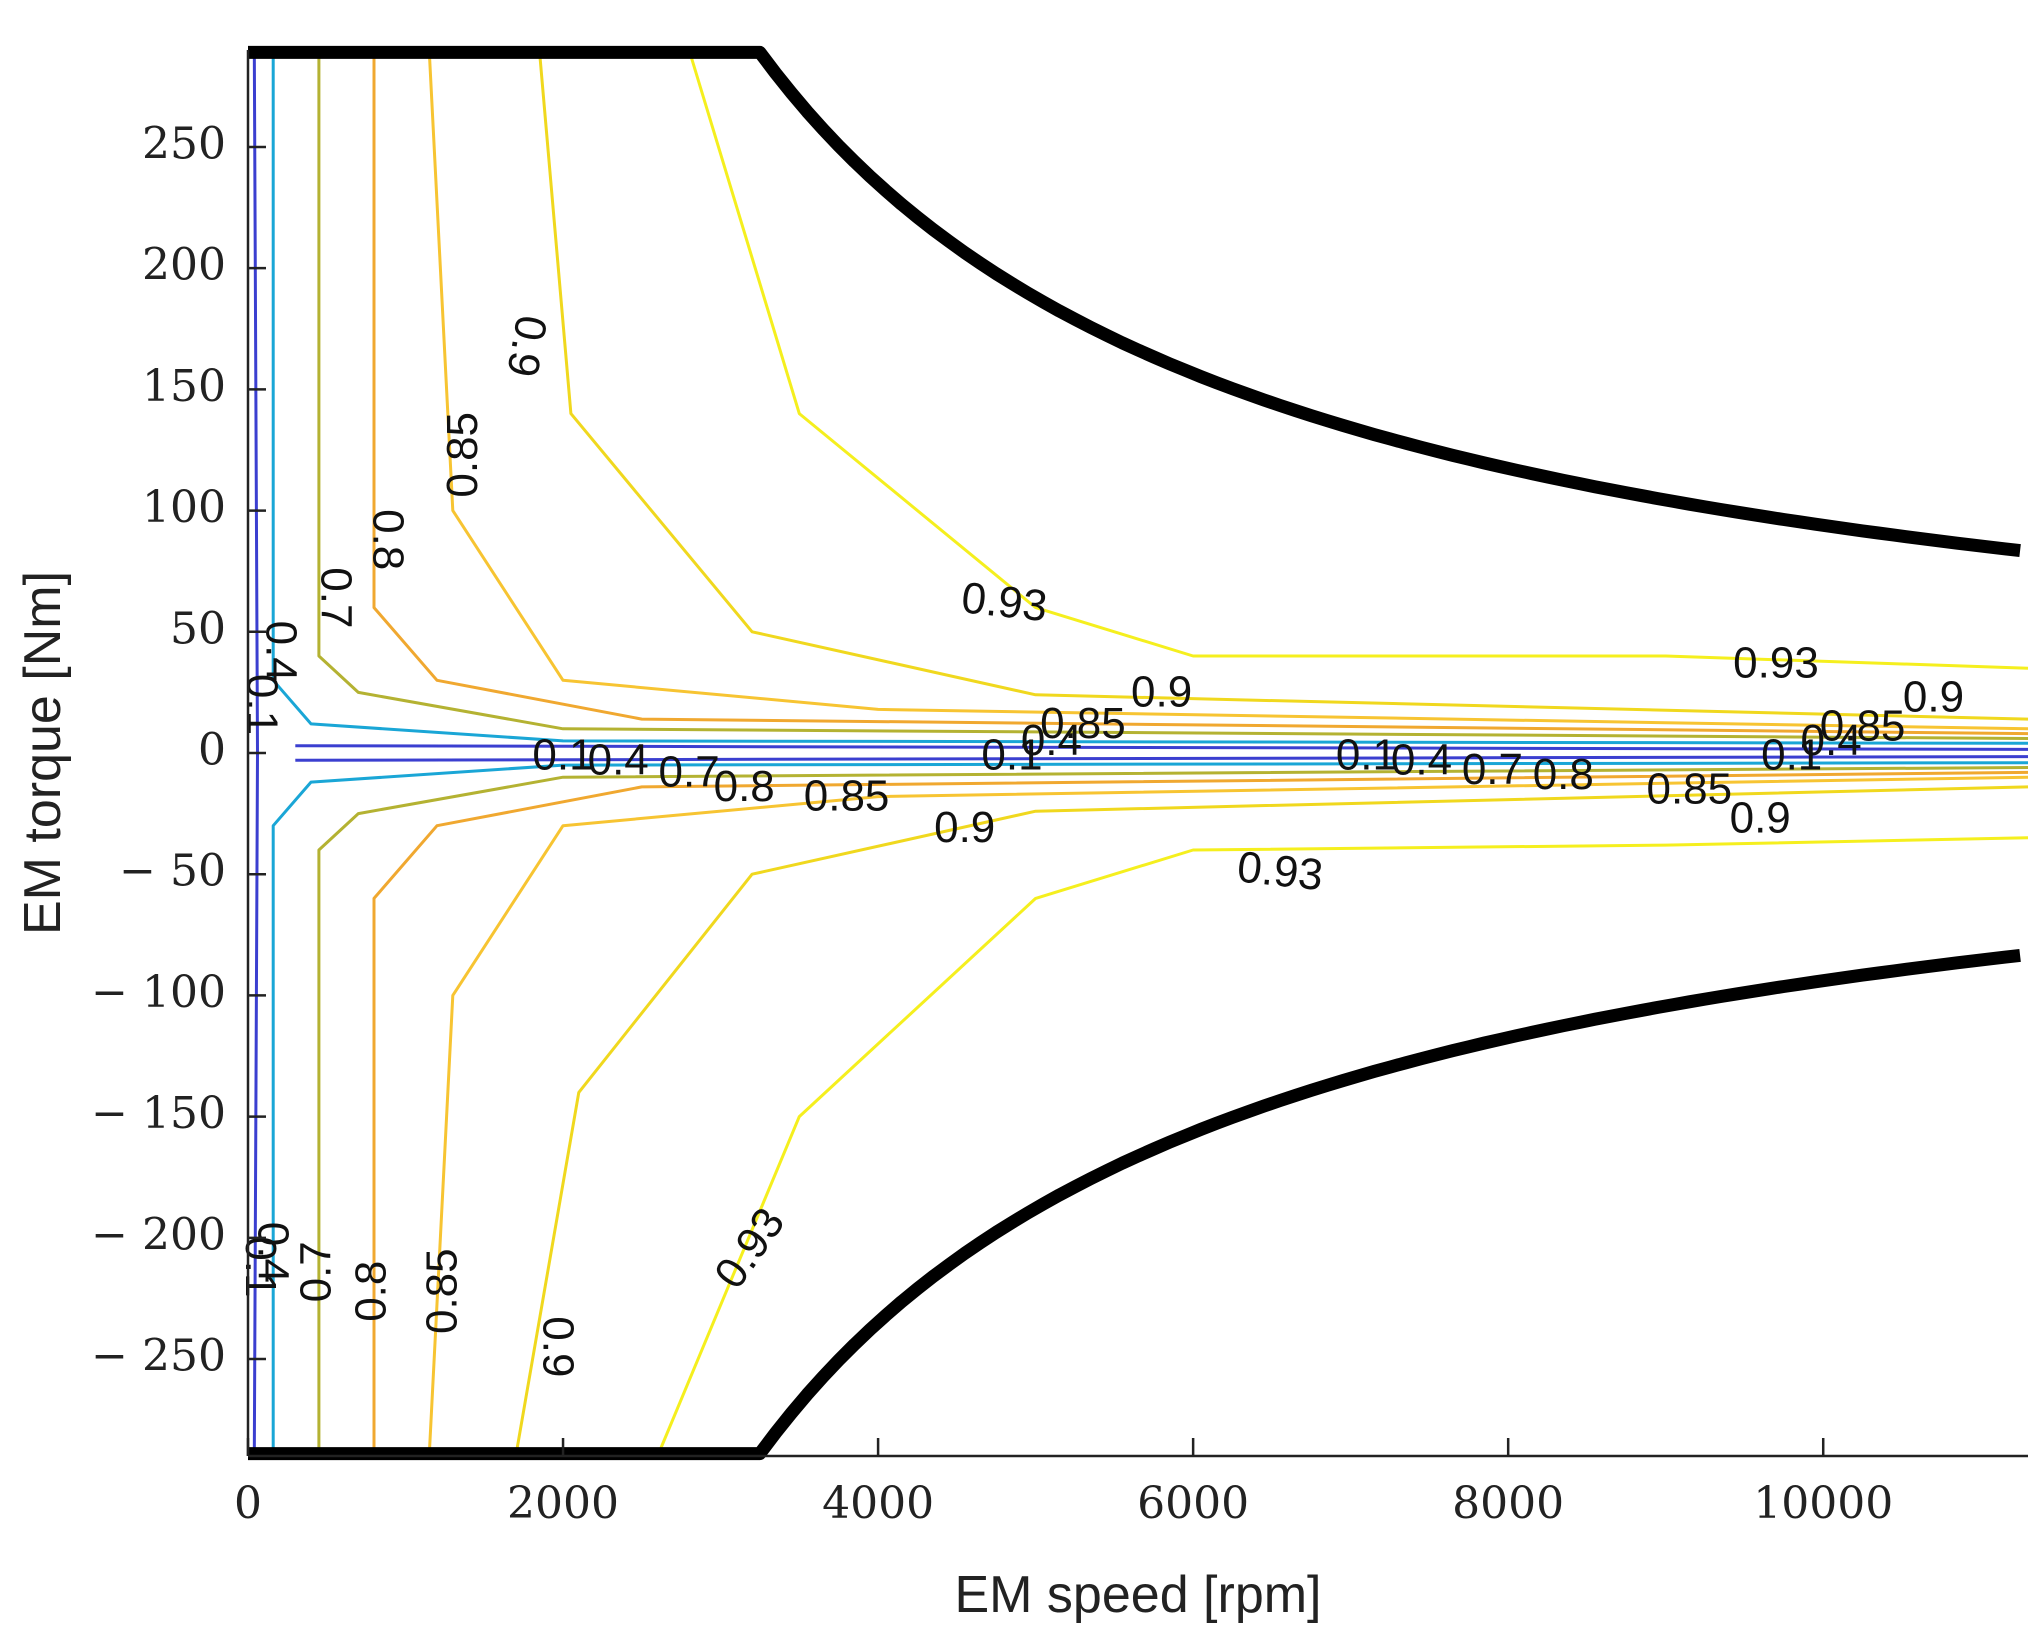 The height and width of the screenshot is (1626, 2040). What do you see at coordinates (1508, 1503) in the screenshot?
I see `x-tick-label: 8000` at bounding box center [1508, 1503].